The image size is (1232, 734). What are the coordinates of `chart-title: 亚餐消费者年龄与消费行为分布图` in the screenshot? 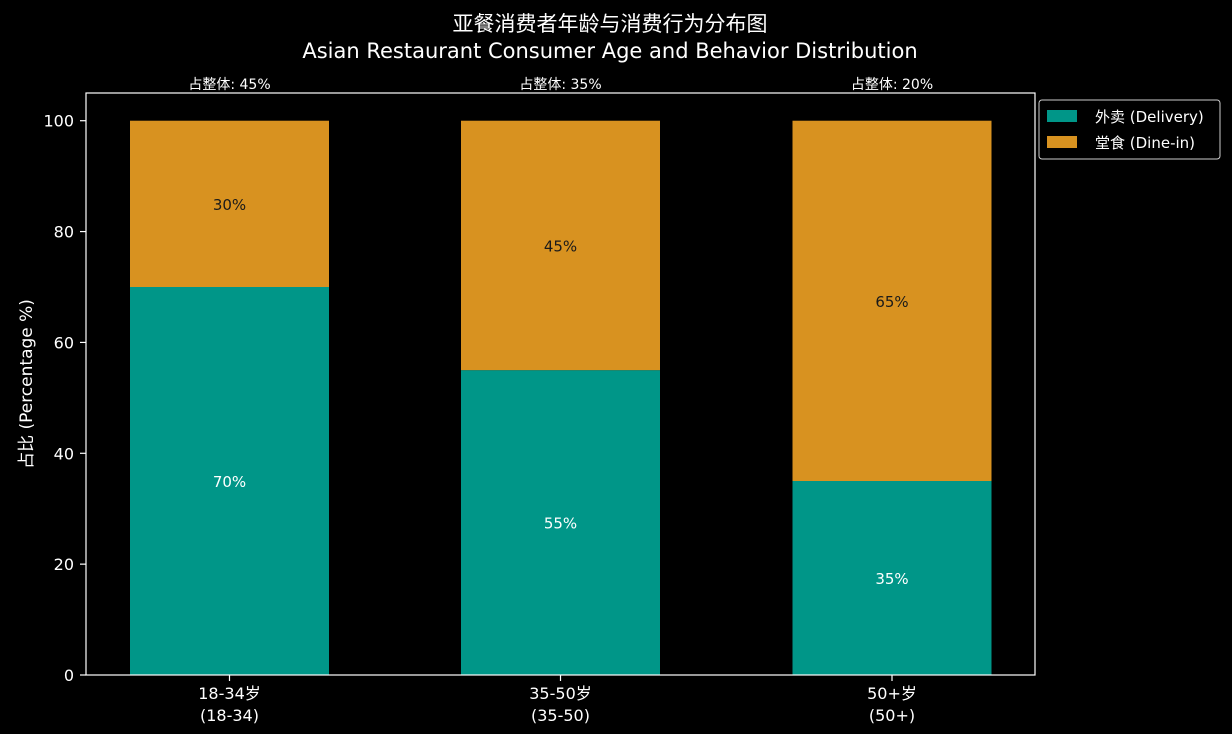 It's located at (610, 24).